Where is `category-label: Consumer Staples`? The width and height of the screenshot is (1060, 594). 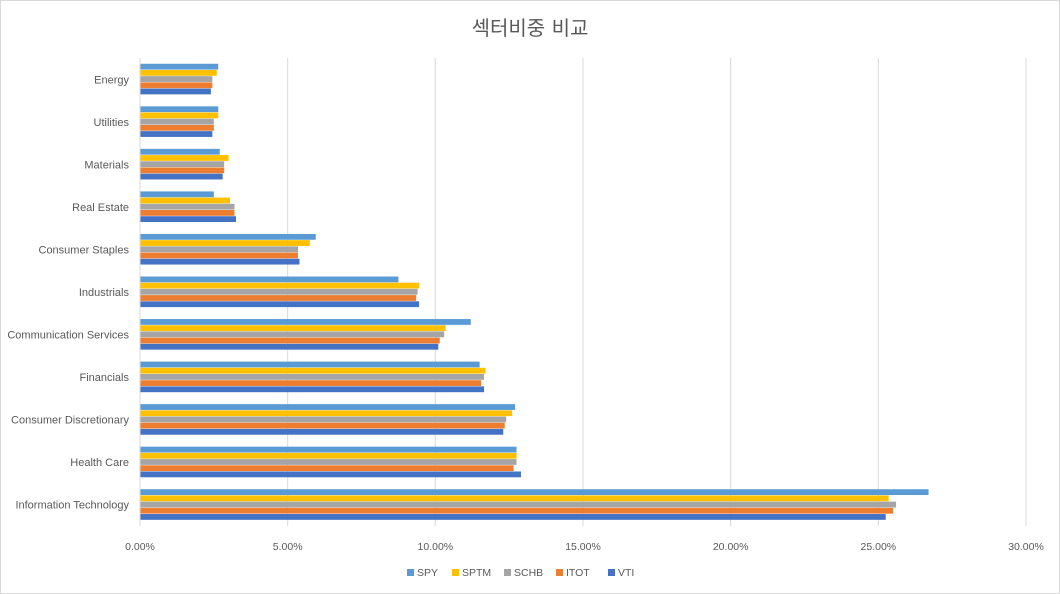
category-label: Consumer Staples is located at coordinates (84, 250).